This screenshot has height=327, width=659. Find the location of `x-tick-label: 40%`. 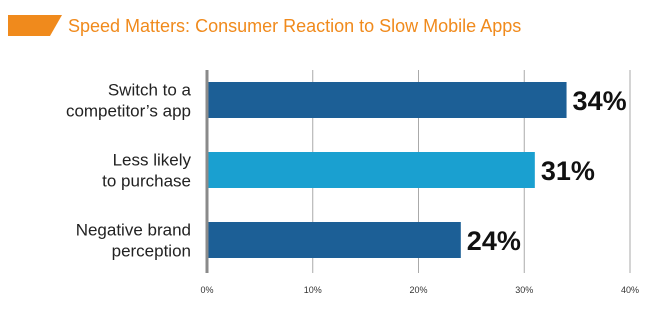

x-tick-label: 40% is located at coordinates (630, 290).